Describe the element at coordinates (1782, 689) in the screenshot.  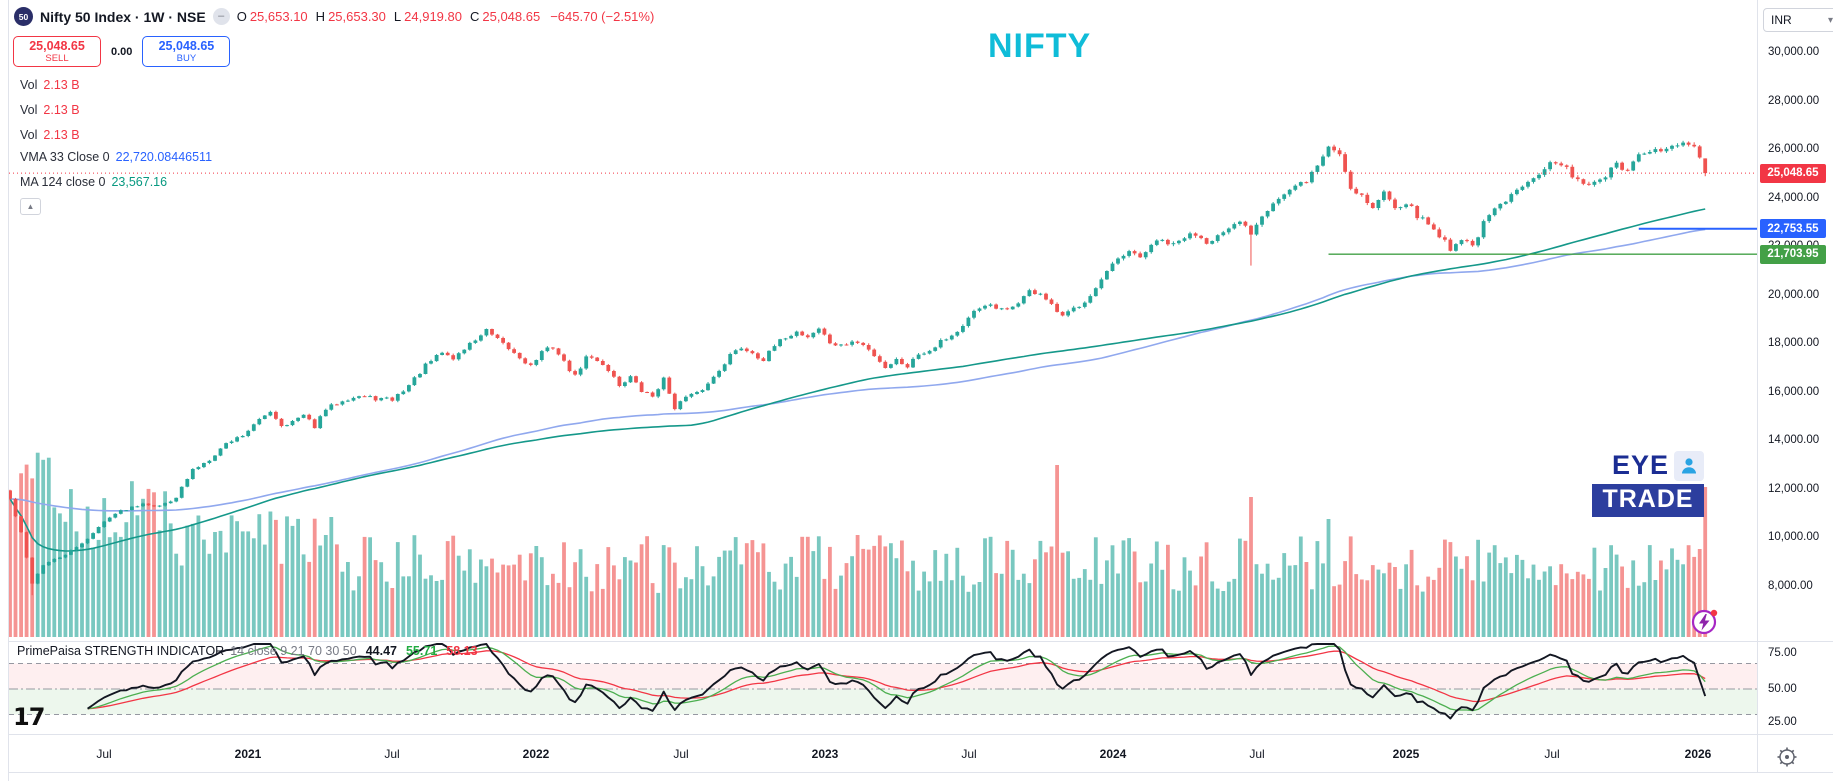
I see `indicator-axis-label: 50.00` at that location.